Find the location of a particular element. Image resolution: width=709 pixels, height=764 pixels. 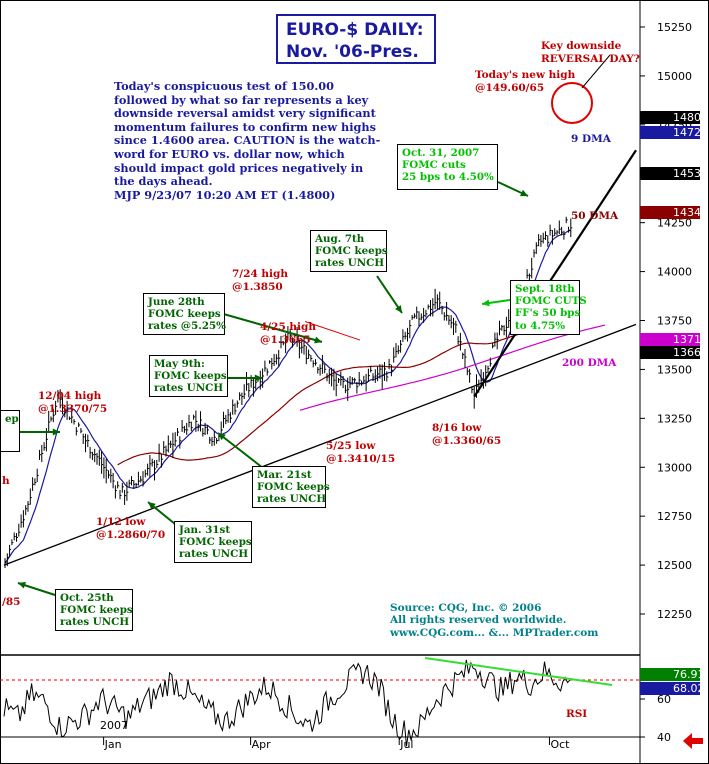

left-partial-note-1: /85 is located at coordinates (11, 602).